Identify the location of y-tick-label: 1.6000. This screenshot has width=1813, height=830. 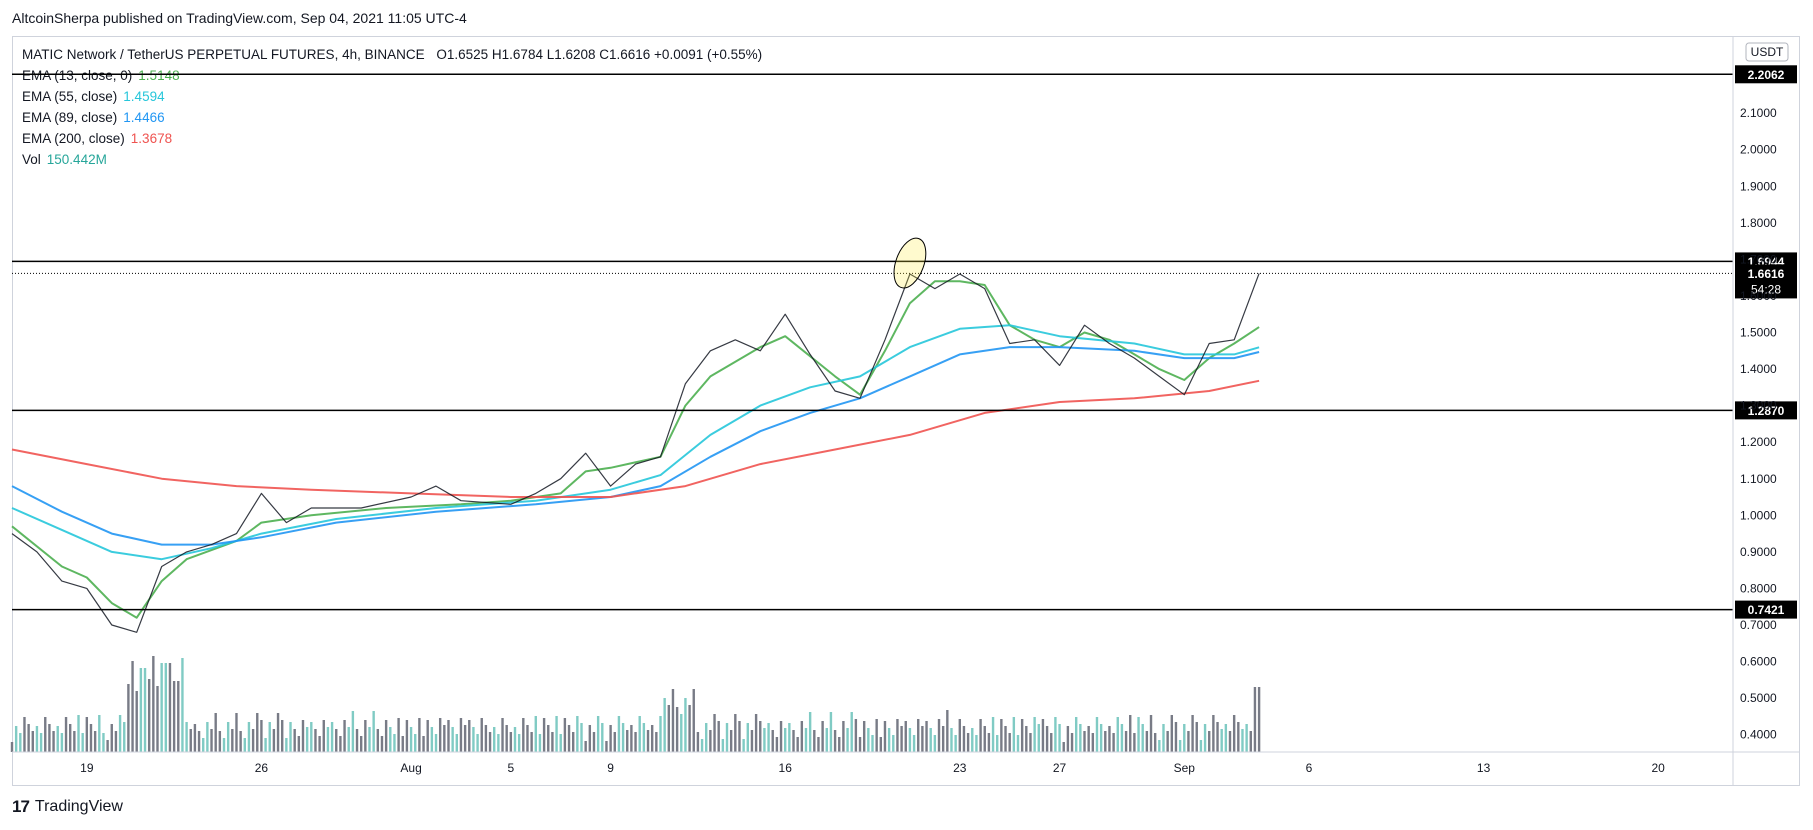
(1758, 296).